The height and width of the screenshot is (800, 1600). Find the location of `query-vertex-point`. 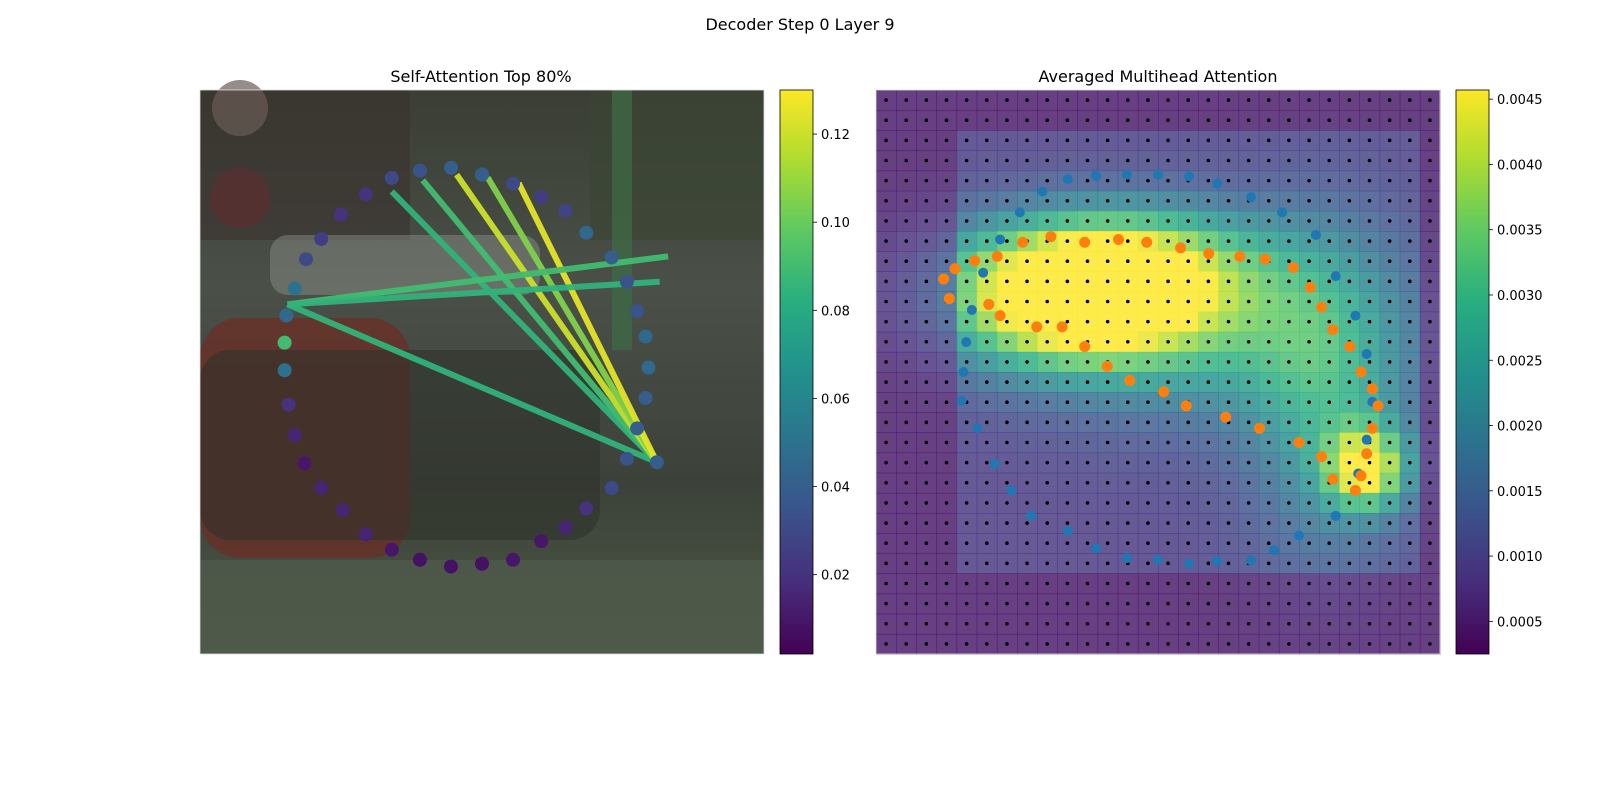

query-vertex-point is located at coordinates (656, 462).